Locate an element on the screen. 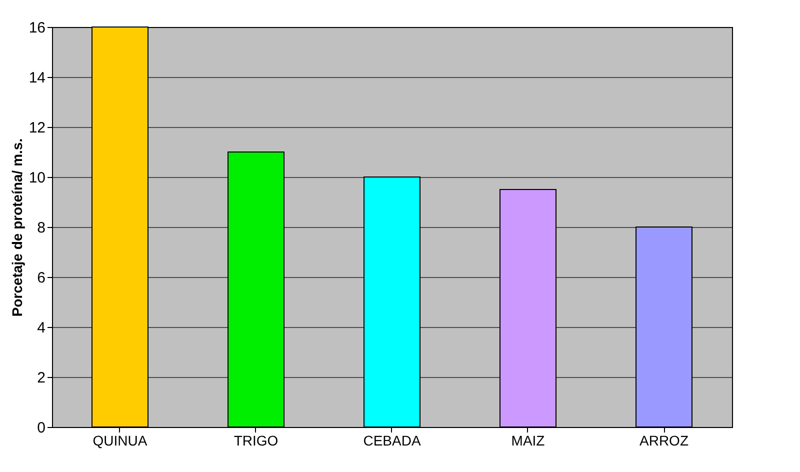 The image size is (800, 472). y-axis-title: Porcetaje de proteína/ m.s. is located at coordinates (16, 227).